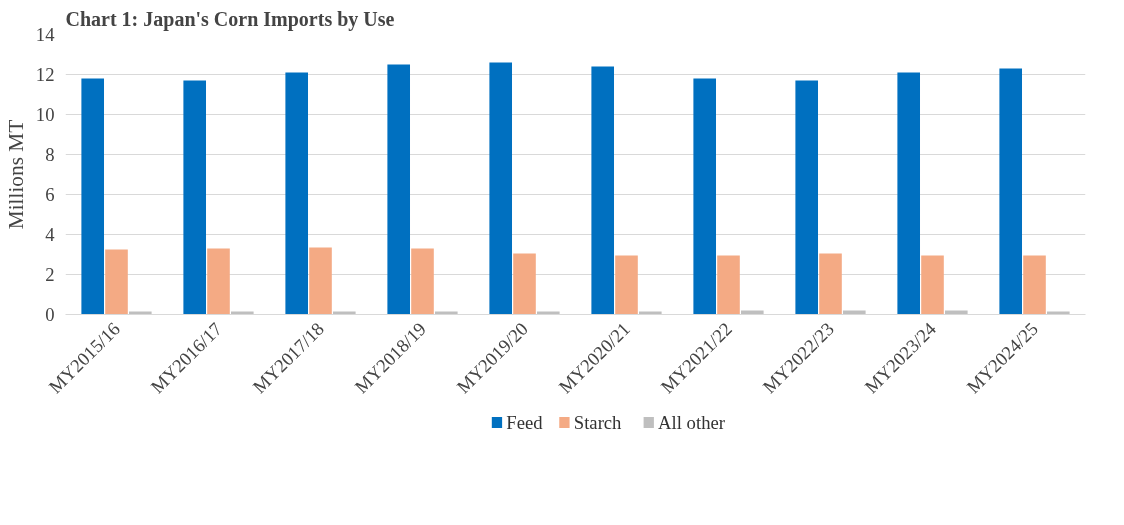  I want to click on y-tick-label: 12, so click(45, 74).